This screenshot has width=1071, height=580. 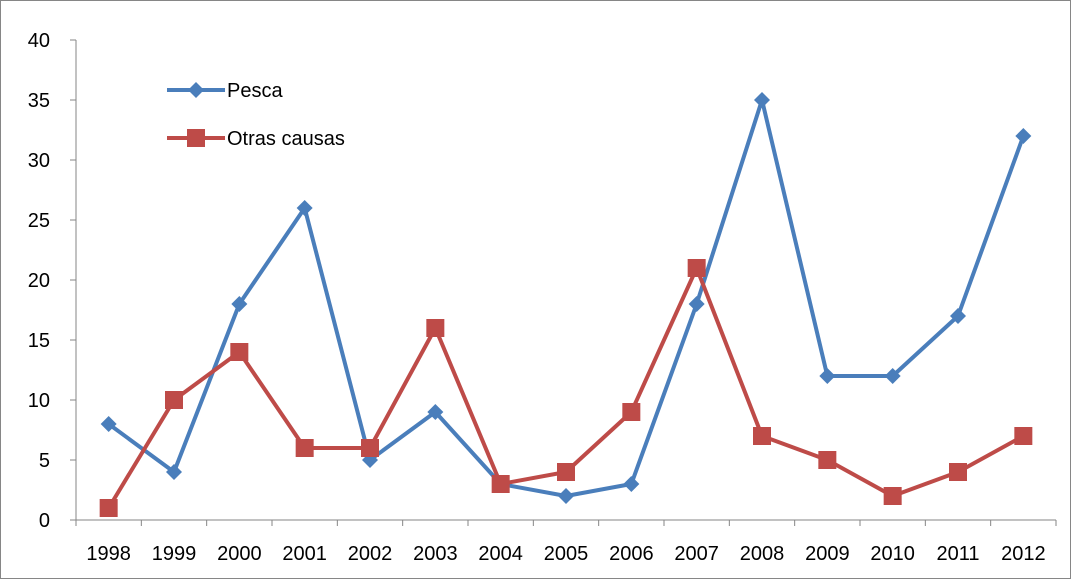 I want to click on x-tick-label: 2007, so click(x=696, y=554).